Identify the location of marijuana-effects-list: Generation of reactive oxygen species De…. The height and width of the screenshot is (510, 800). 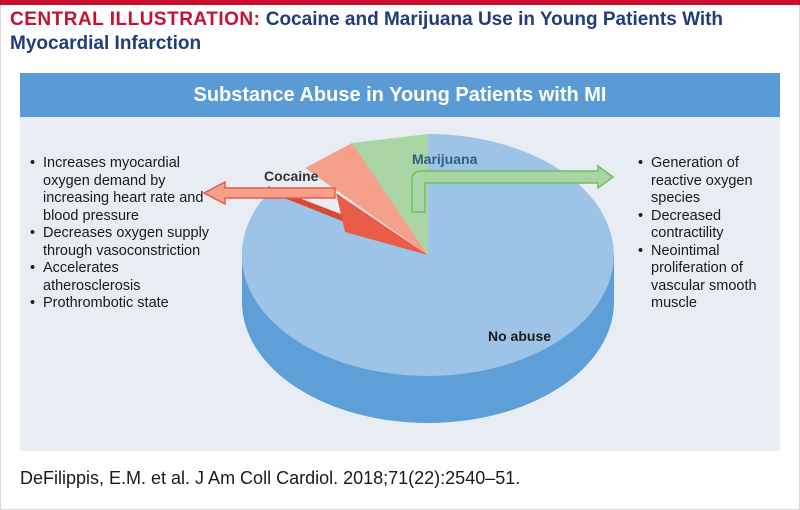
(708, 234).